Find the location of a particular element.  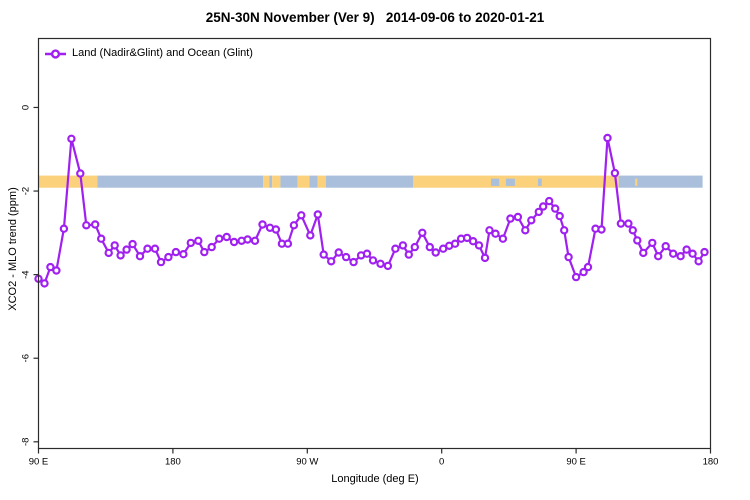

land-ocean-band is located at coordinates (370, 181).